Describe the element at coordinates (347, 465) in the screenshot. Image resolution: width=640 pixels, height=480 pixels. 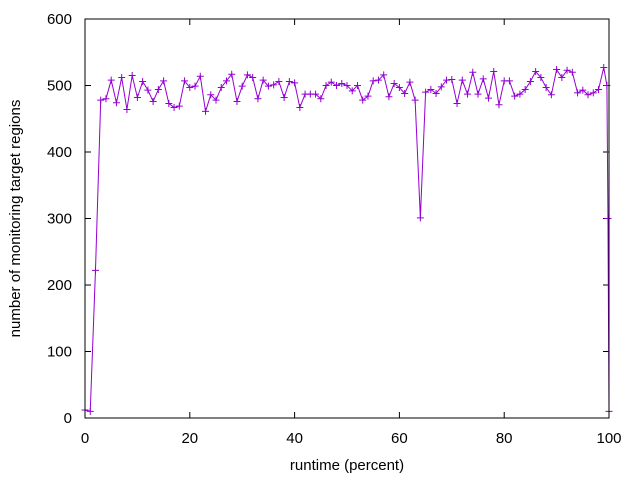
I see `x-axis-label: runtime (percent)` at that location.